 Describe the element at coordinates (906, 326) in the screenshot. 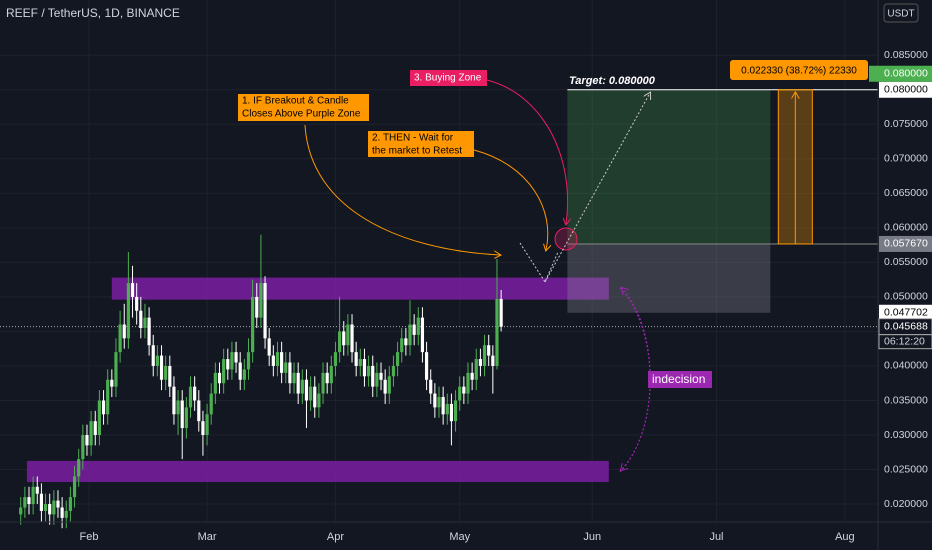

I see `price-label: 0.045688` at that location.